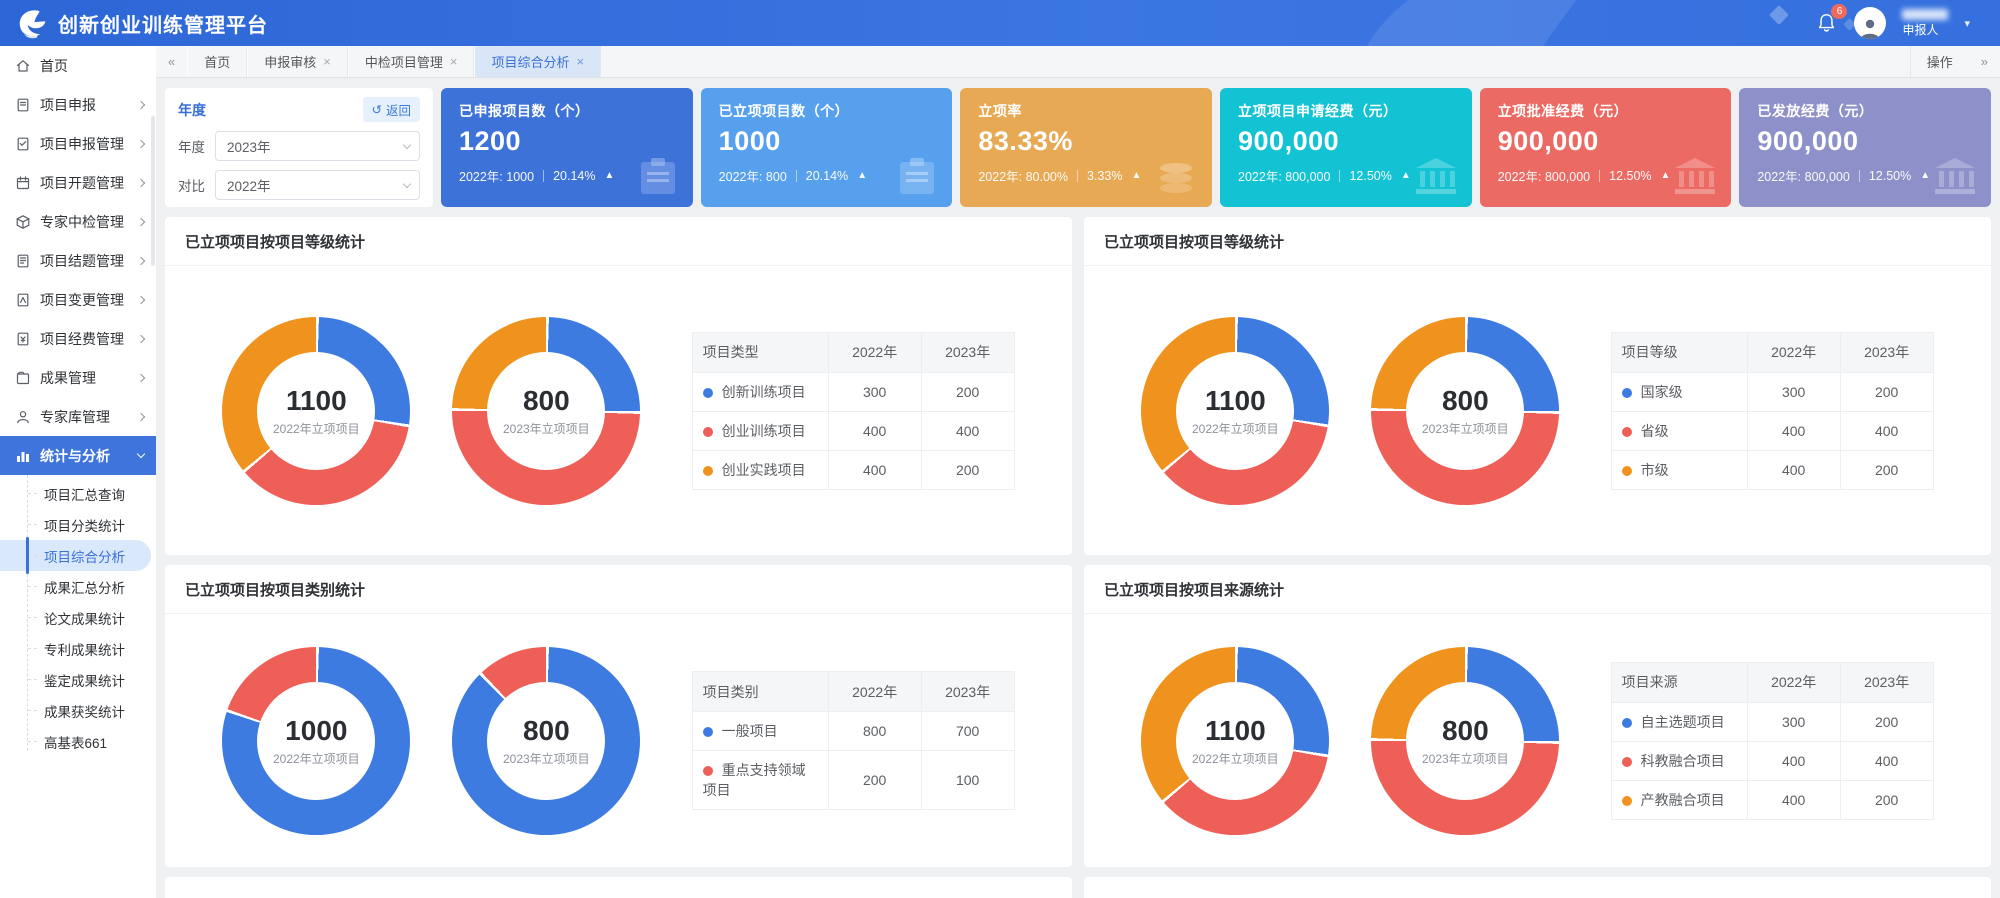 This screenshot has width=2000, height=898. What do you see at coordinates (1105, 175) in the screenshot?
I see `delta-value: 3.33%` at bounding box center [1105, 175].